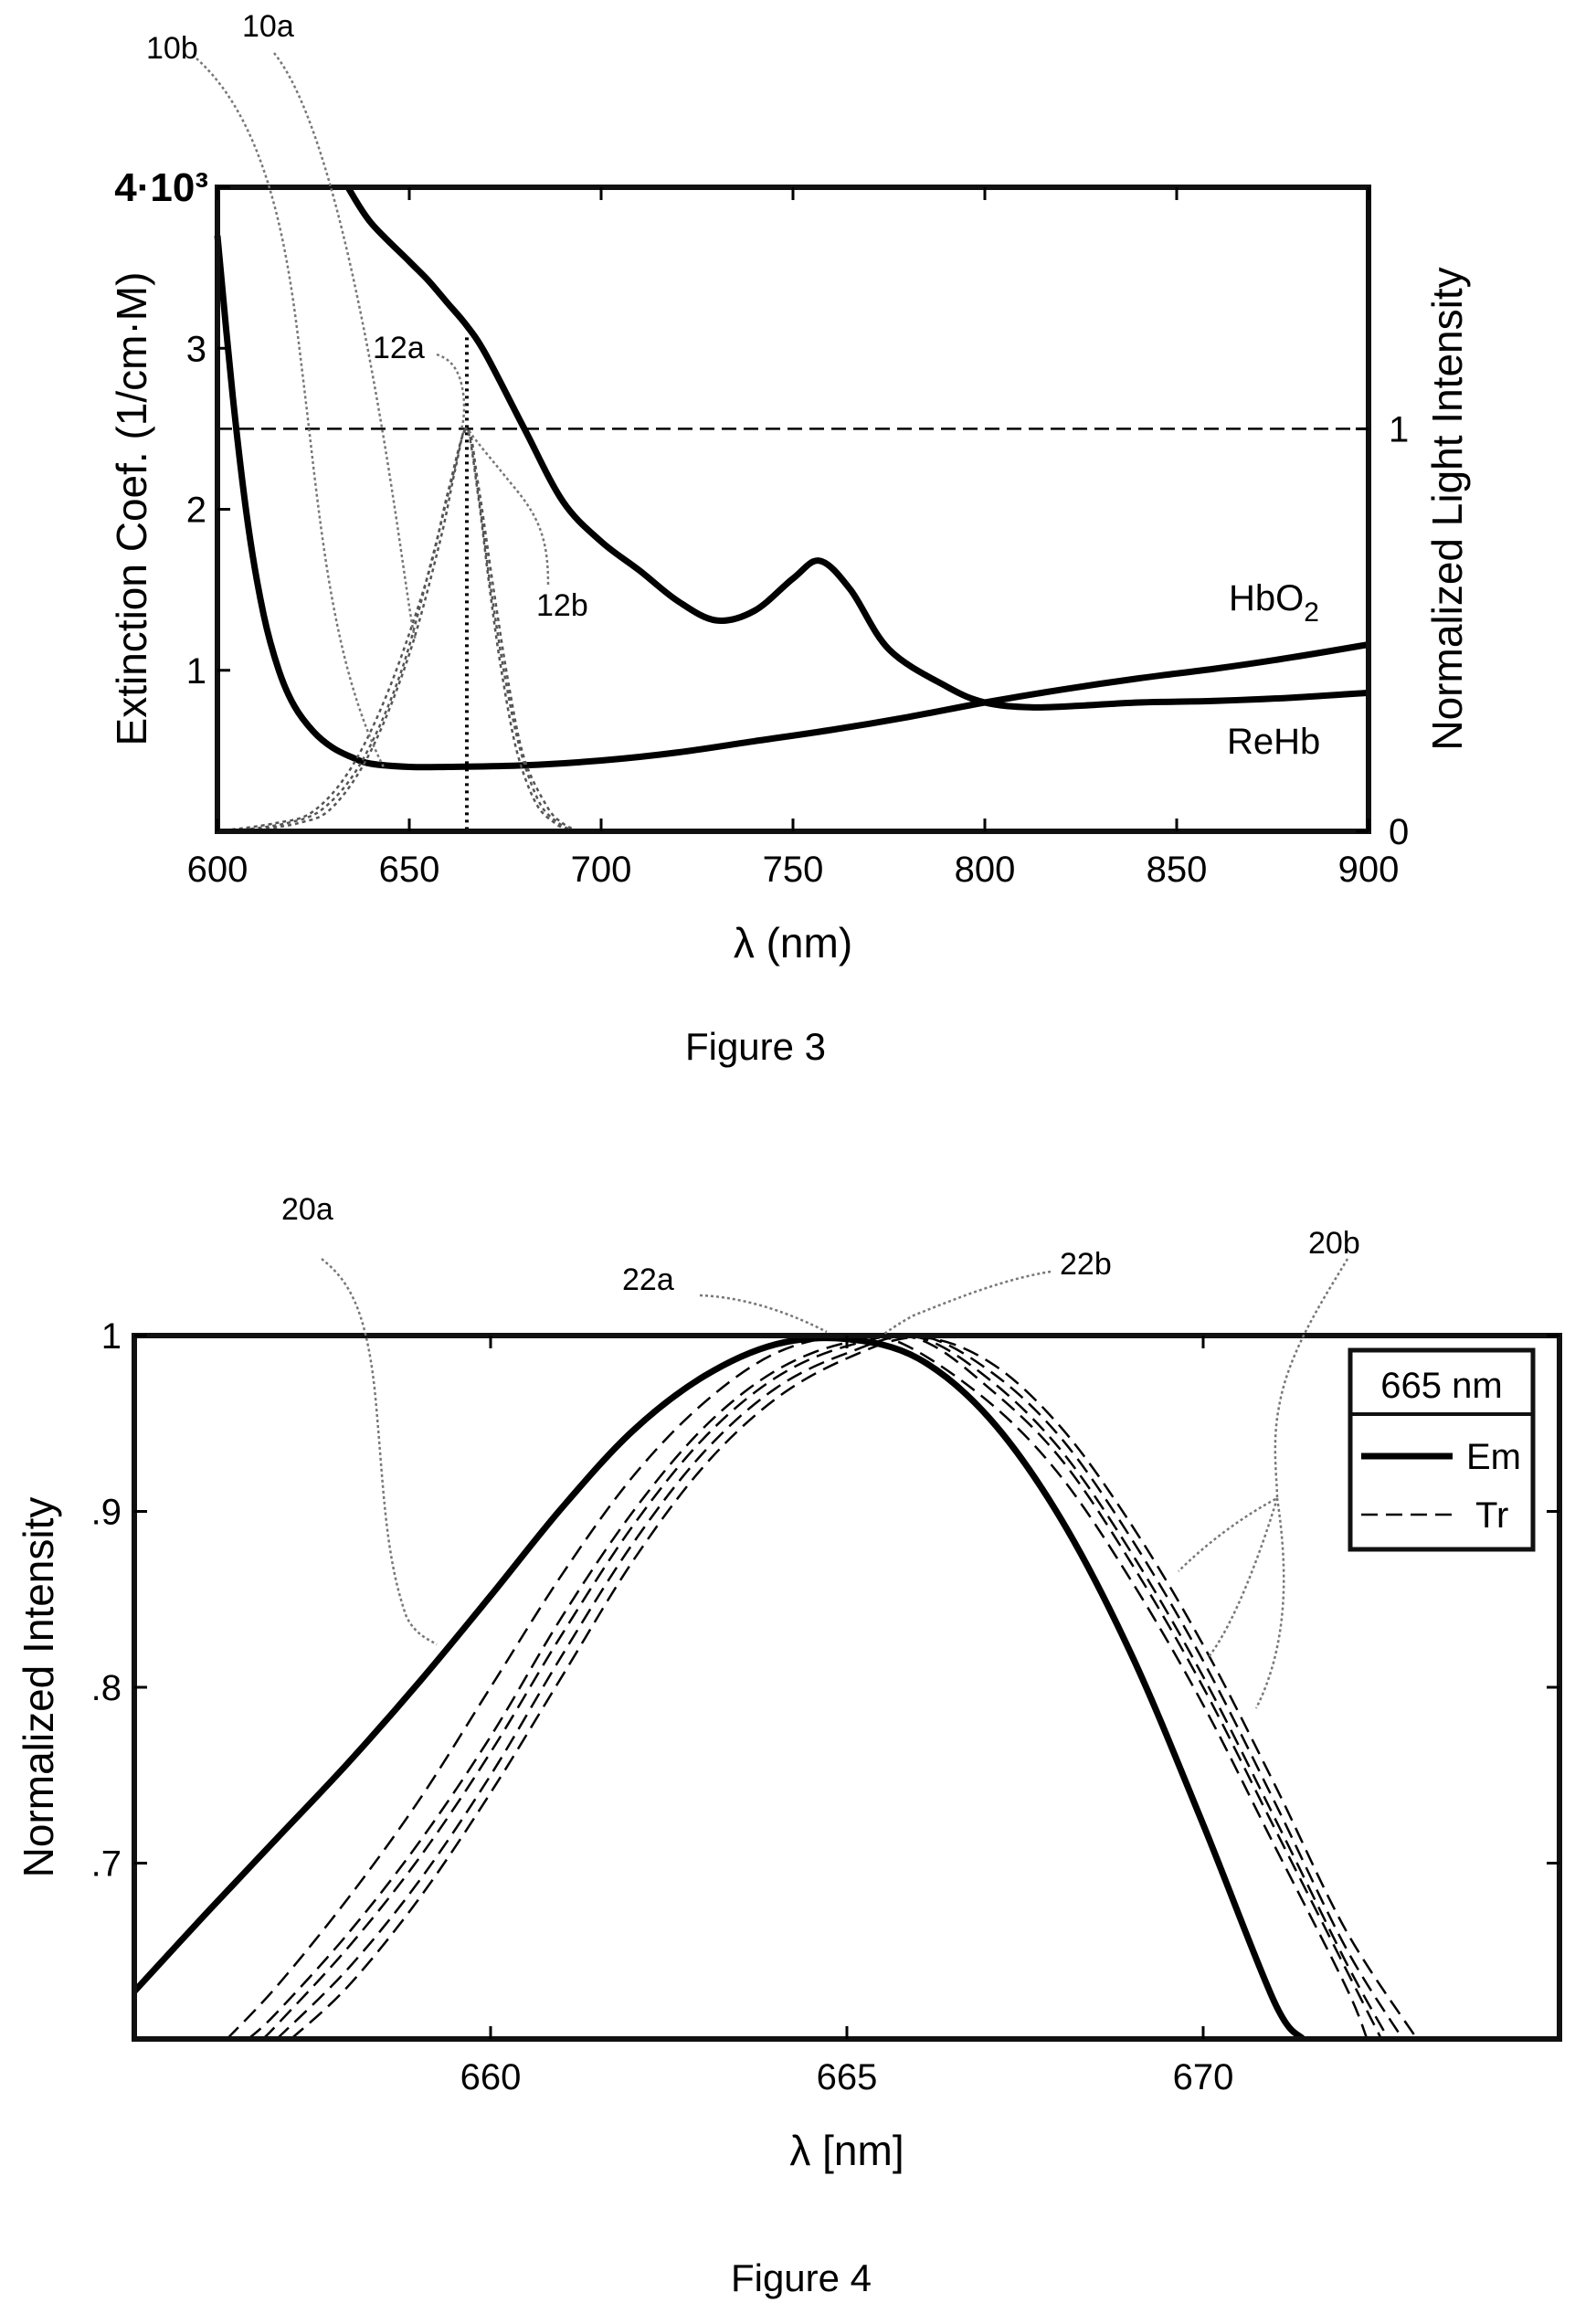  Describe the element at coordinates (451, 391) in the screenshot. I see `leader-12a` at that location.